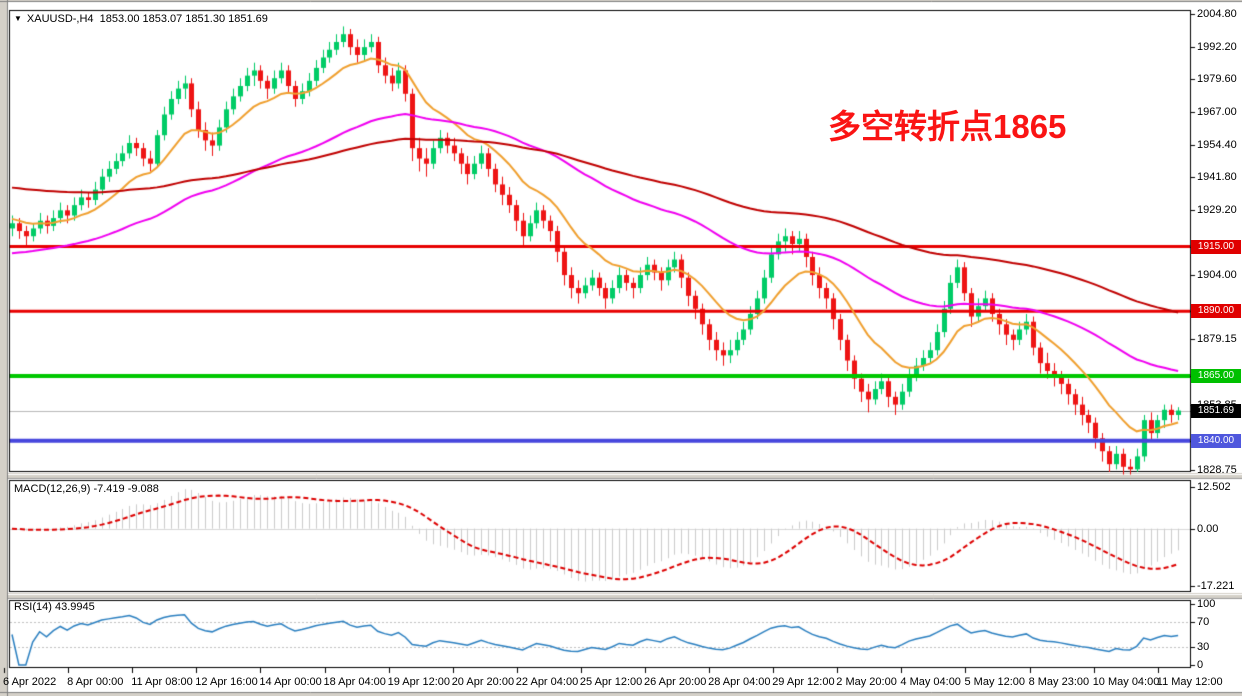 This screenshot has width=1242, height=696. Describe the element at coordinates (1217, 144) in the screenshot. I see `price-tick-label: 1954.40` at that location.